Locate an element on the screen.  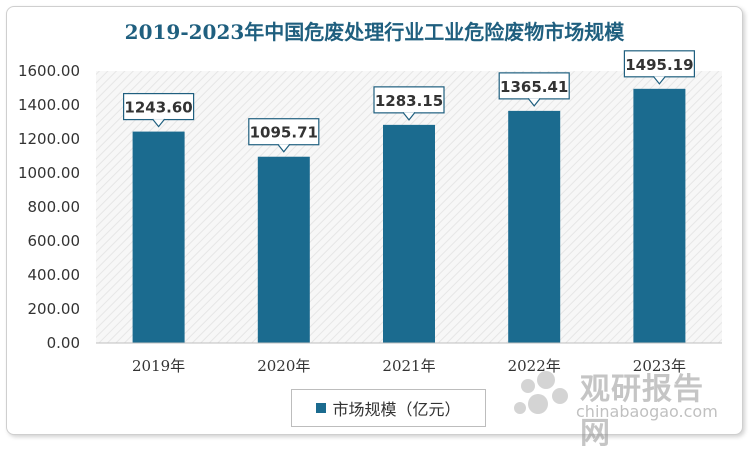
legend: 市场规模（亿元） is located at coordinates (388, 408).